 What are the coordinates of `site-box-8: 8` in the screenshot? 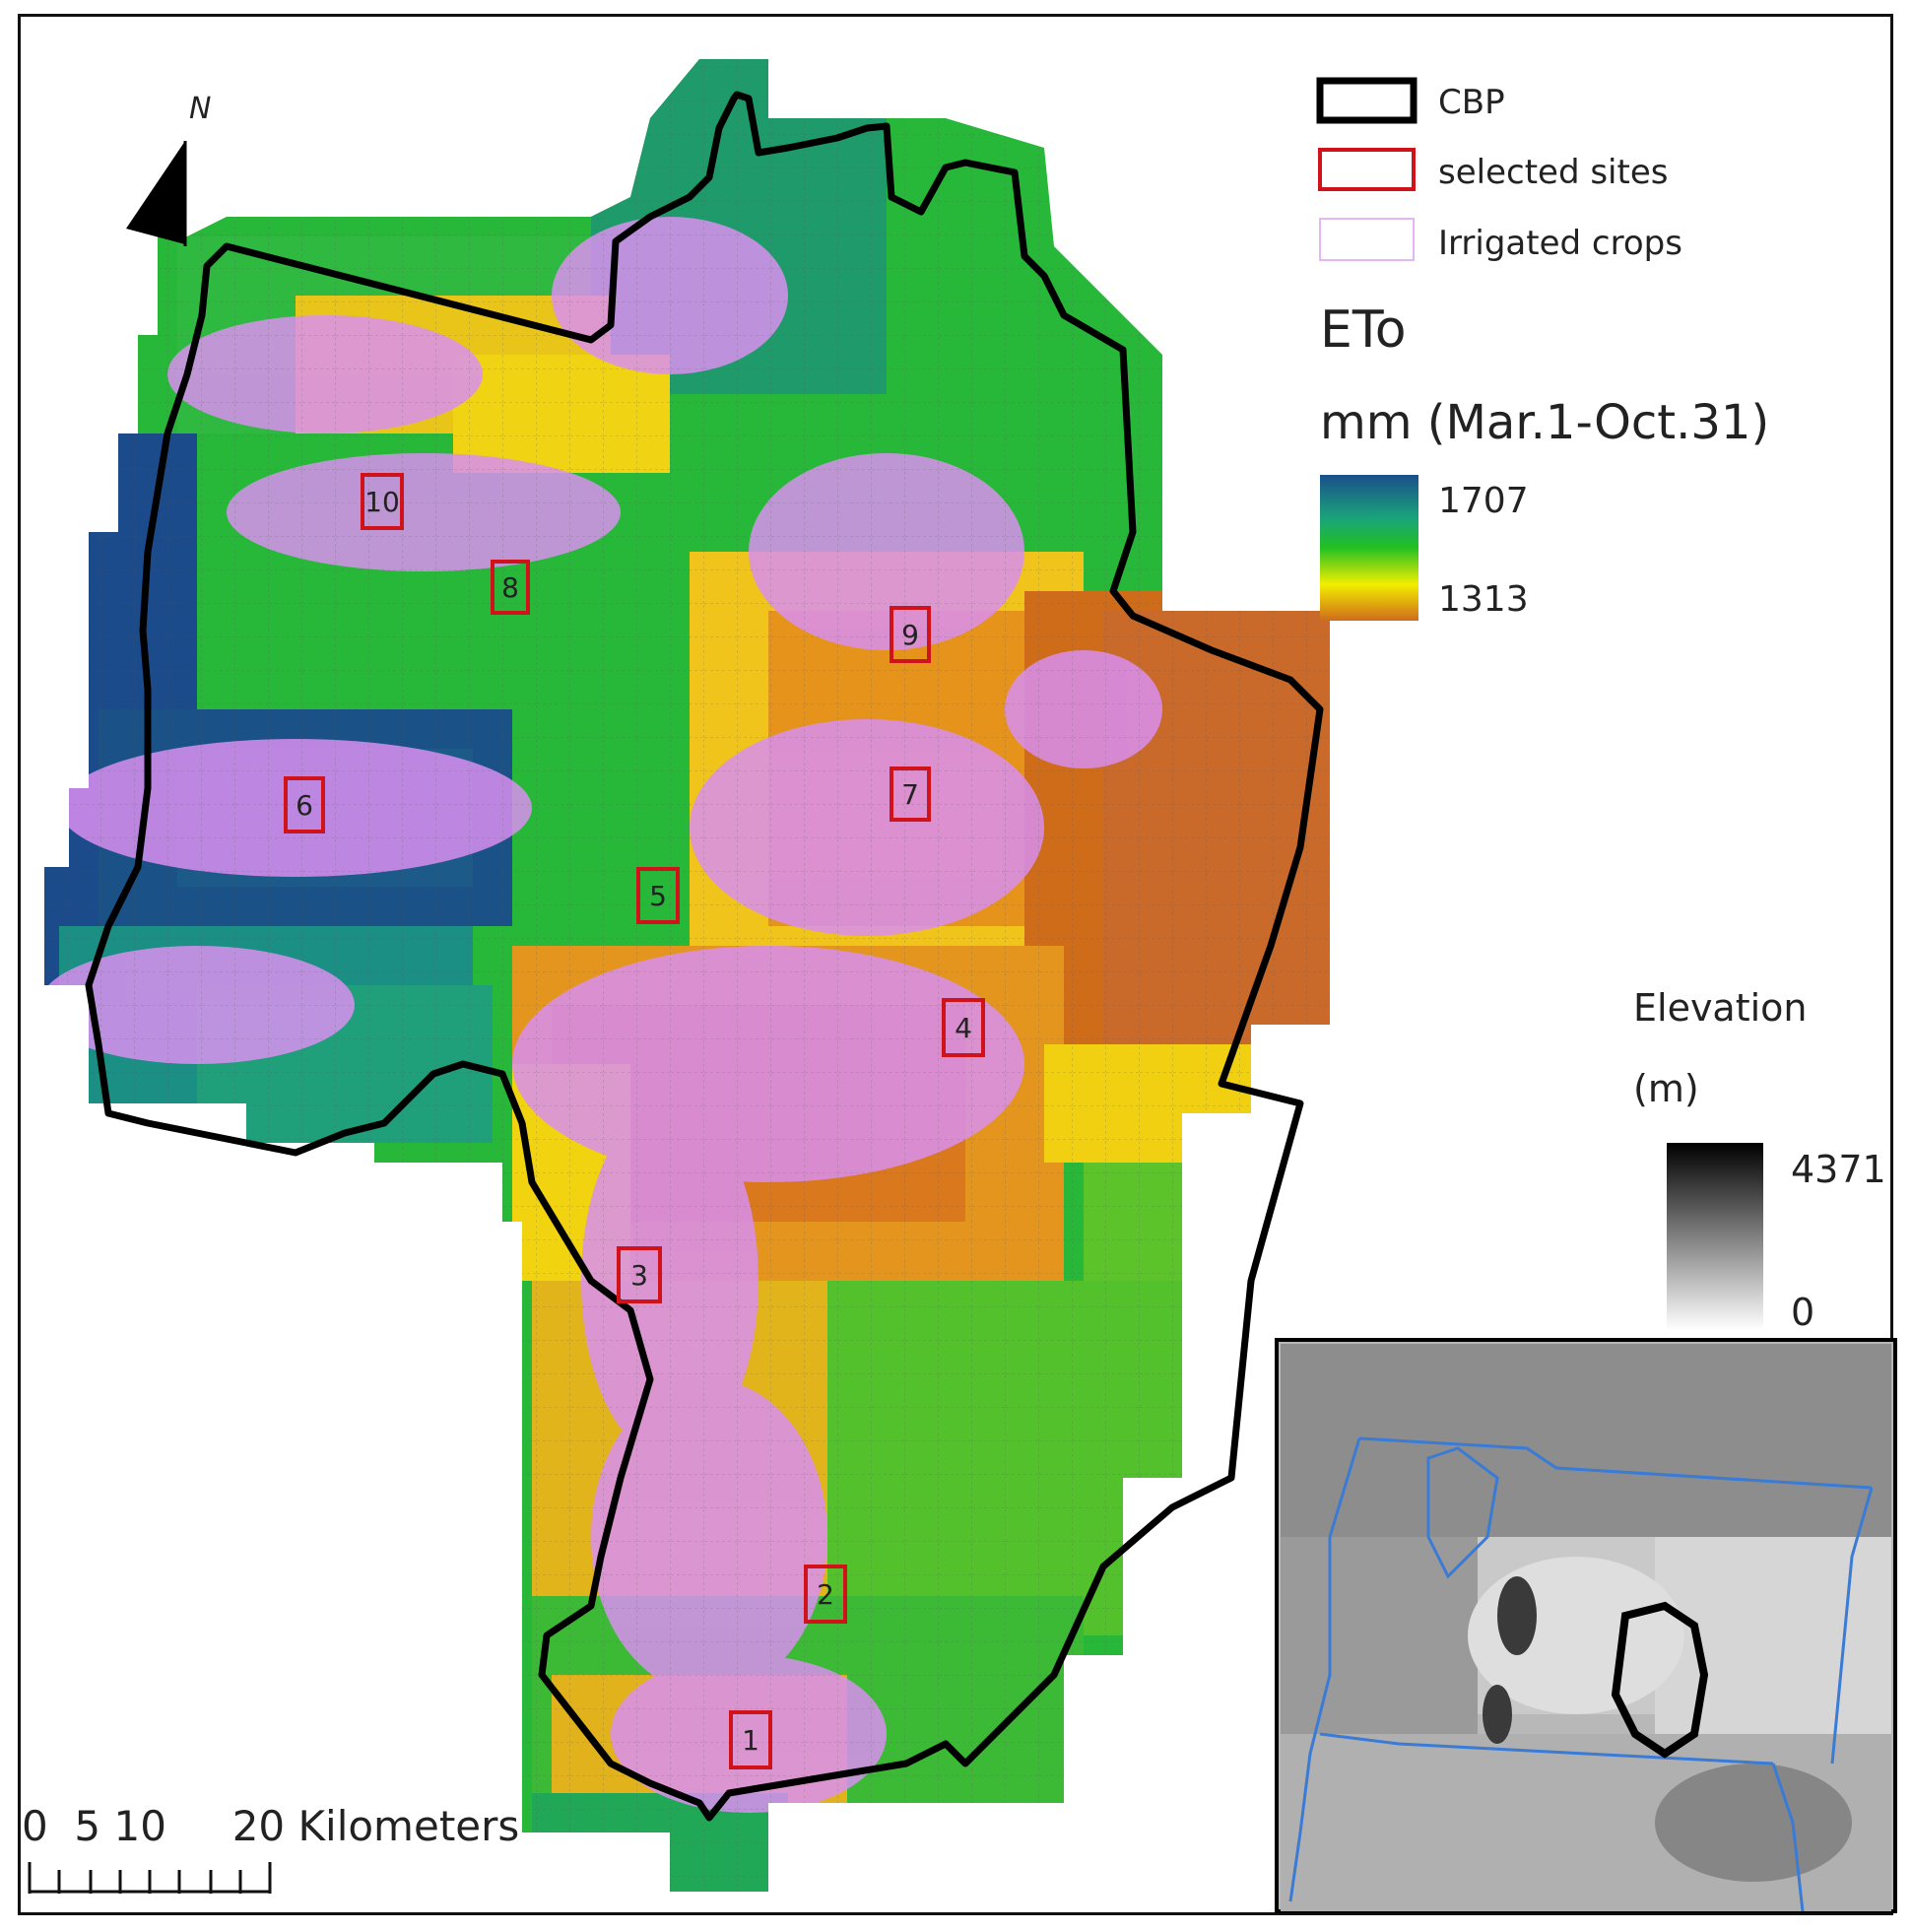 It's located at (511, 587).